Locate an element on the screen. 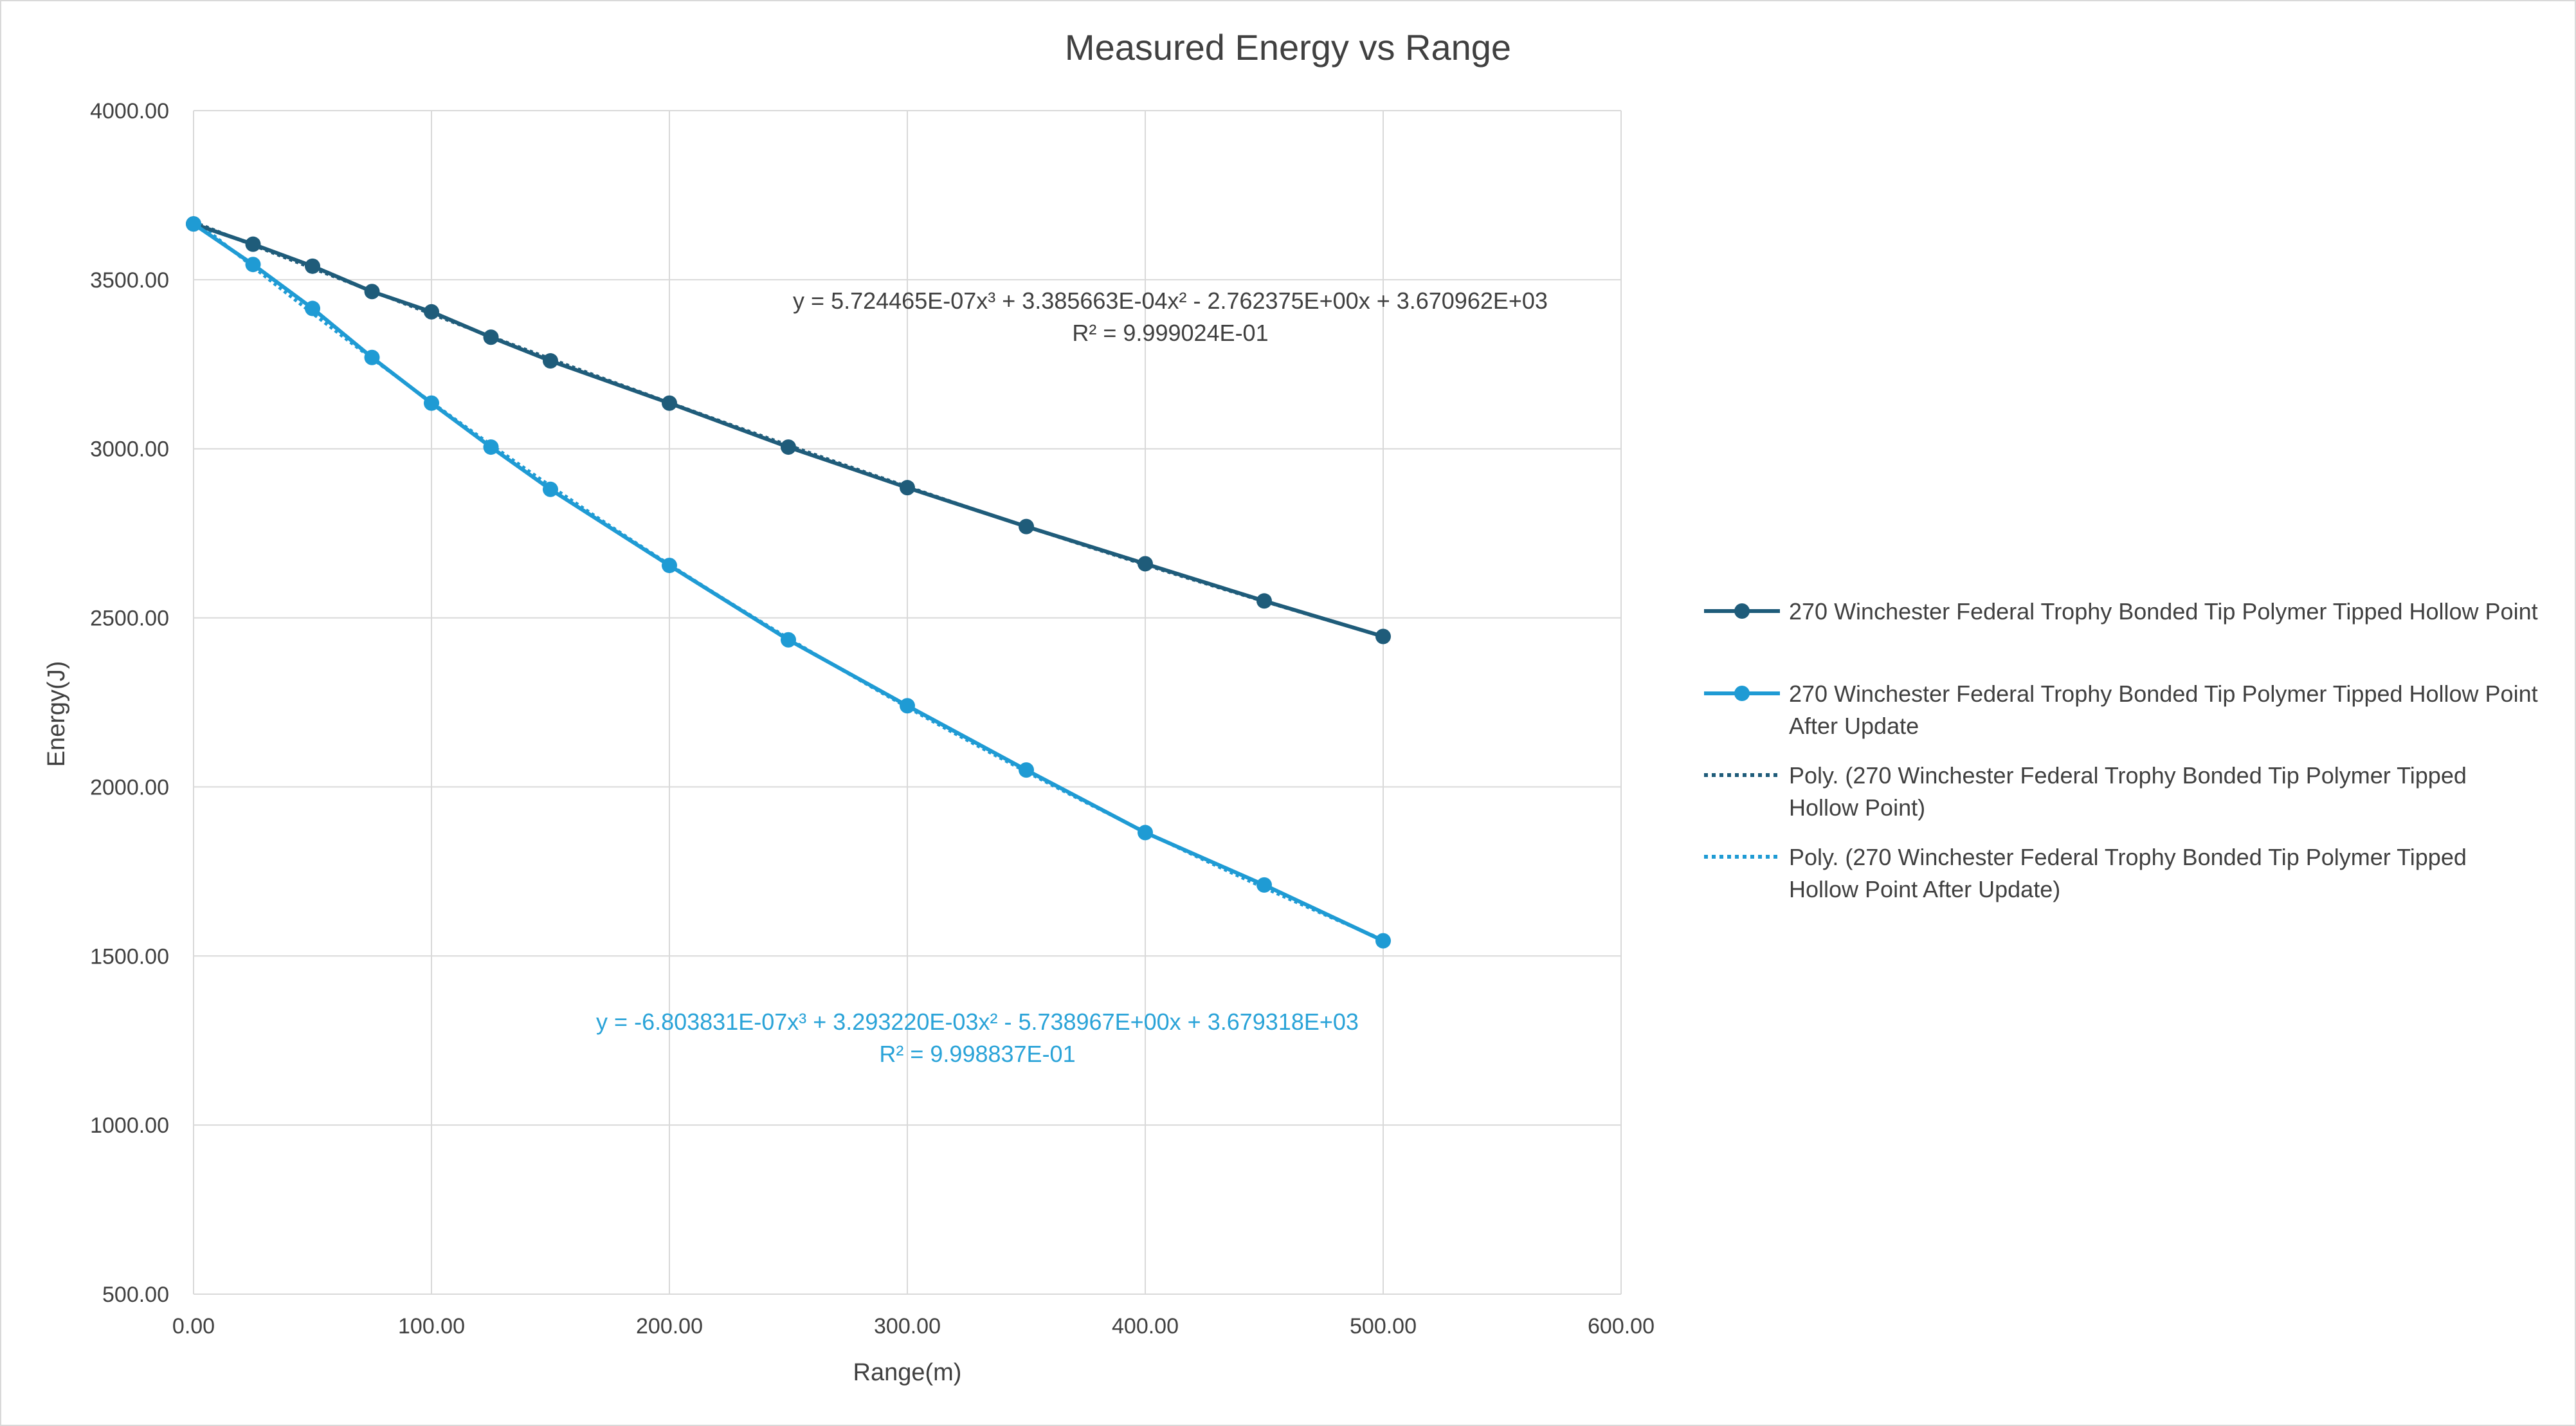 This screenshot has height=1426, width=2576. y-tick-label: 2500.00 is located at coordinates (129, 619).